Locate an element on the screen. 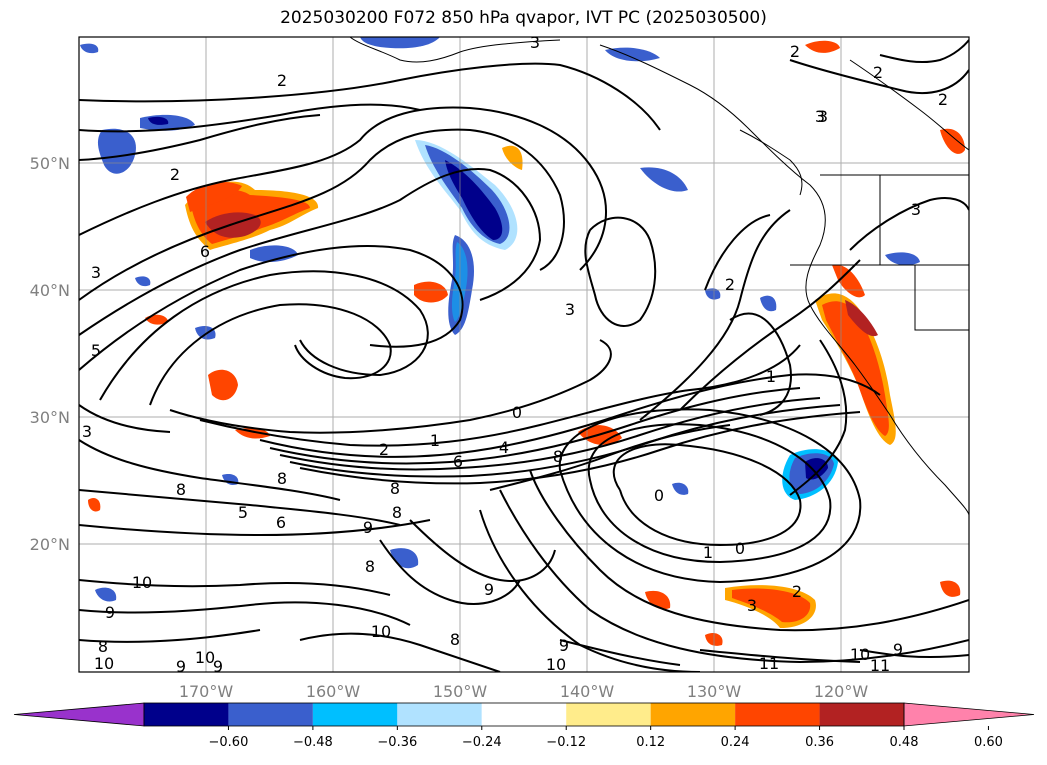 The image size is (1047, 765). lat-label: 20°N is located at coordinates (50, 544).